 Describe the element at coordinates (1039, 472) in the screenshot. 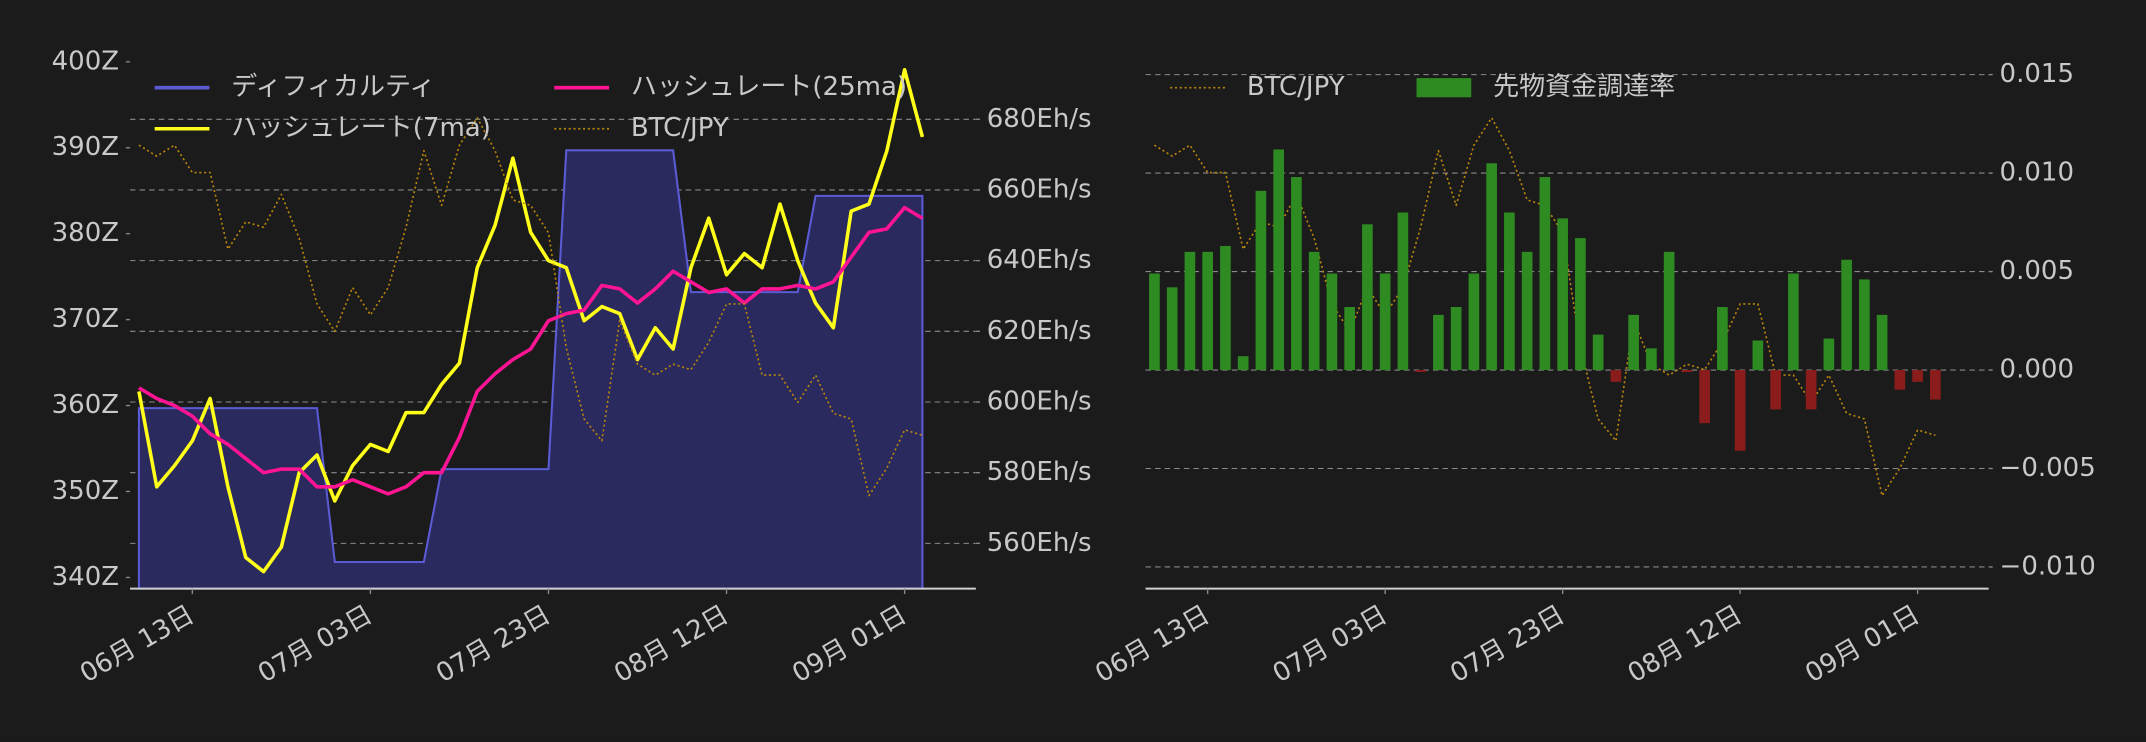

I see `y-tick-label: 580Eh/s` at that location.